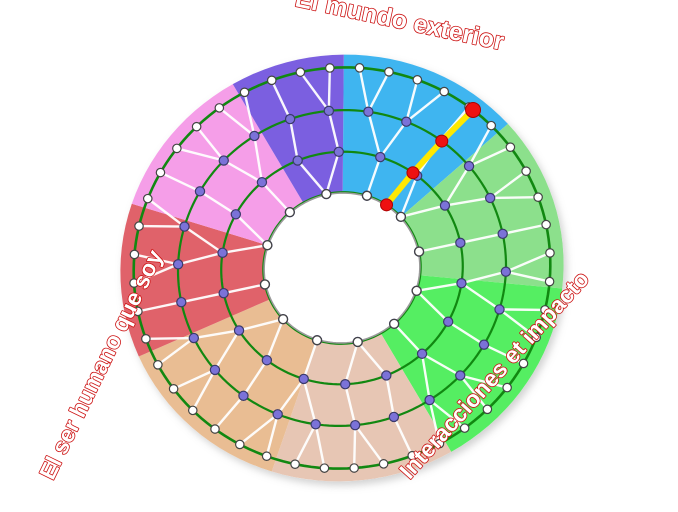 The height and width of the screenshot is (512, 678). I want to click on highlight-path, so click(429, 157).